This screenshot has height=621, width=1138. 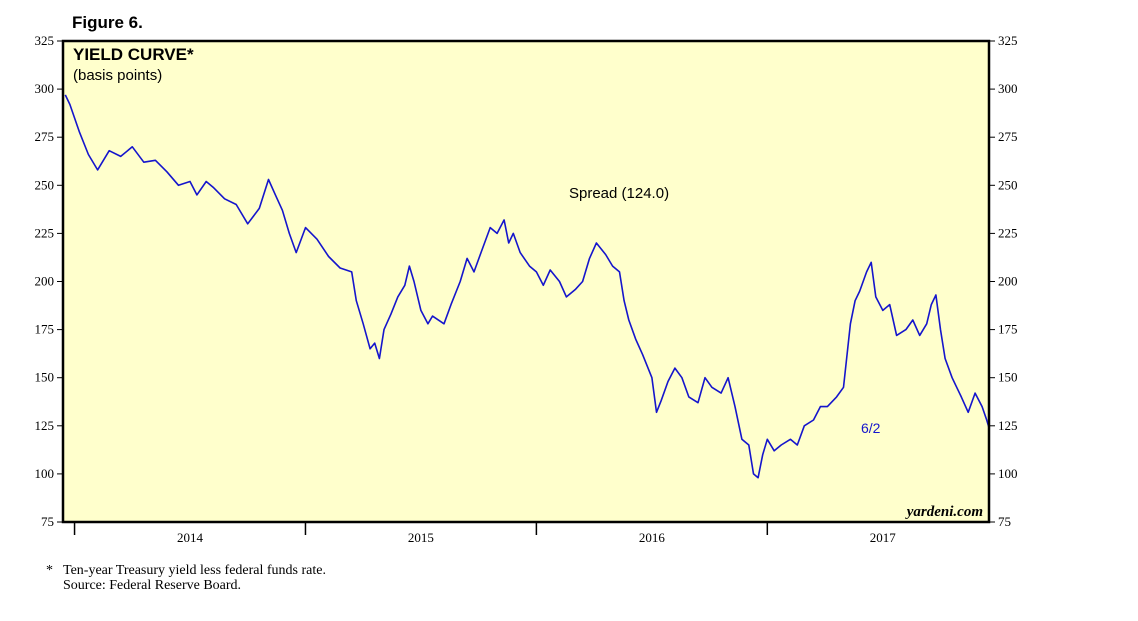 What do you see at coordinates (485, 533) in the screenshot?
I see `x-axis: 2014 2015 2016 2017` at bounding box center [485, 533].